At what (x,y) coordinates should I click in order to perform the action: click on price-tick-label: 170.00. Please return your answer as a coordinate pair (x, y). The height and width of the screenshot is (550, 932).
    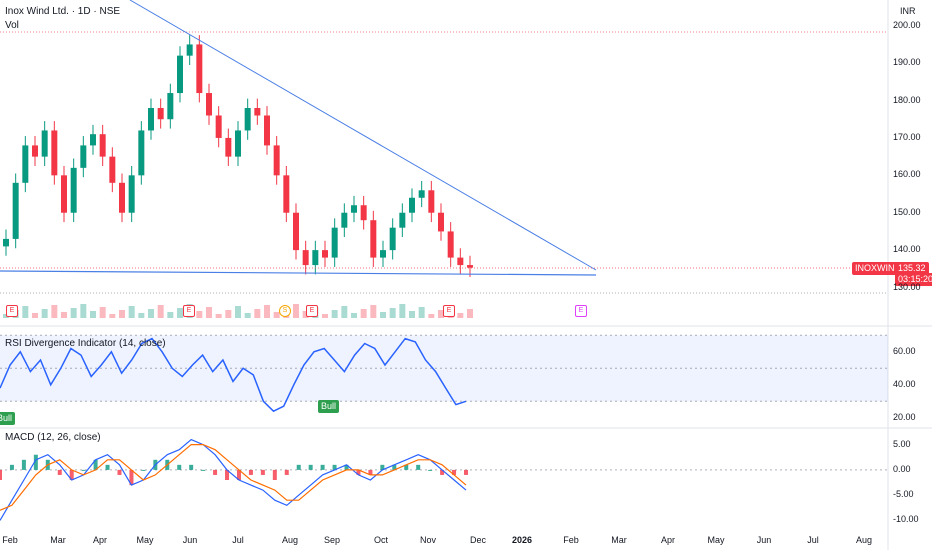
    Looking at the image, I should click on (907, 137).